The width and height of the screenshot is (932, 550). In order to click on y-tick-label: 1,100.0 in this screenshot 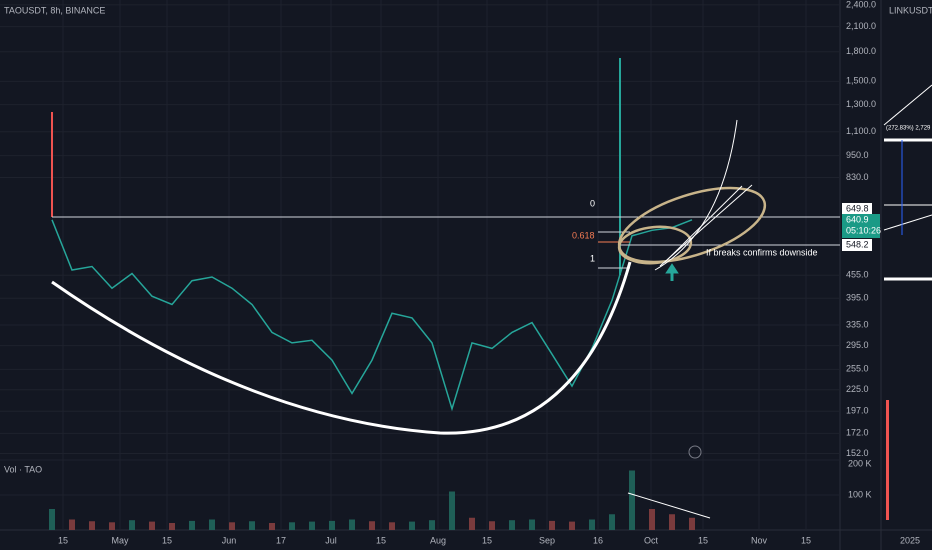, I will do `click(861, 131)`.